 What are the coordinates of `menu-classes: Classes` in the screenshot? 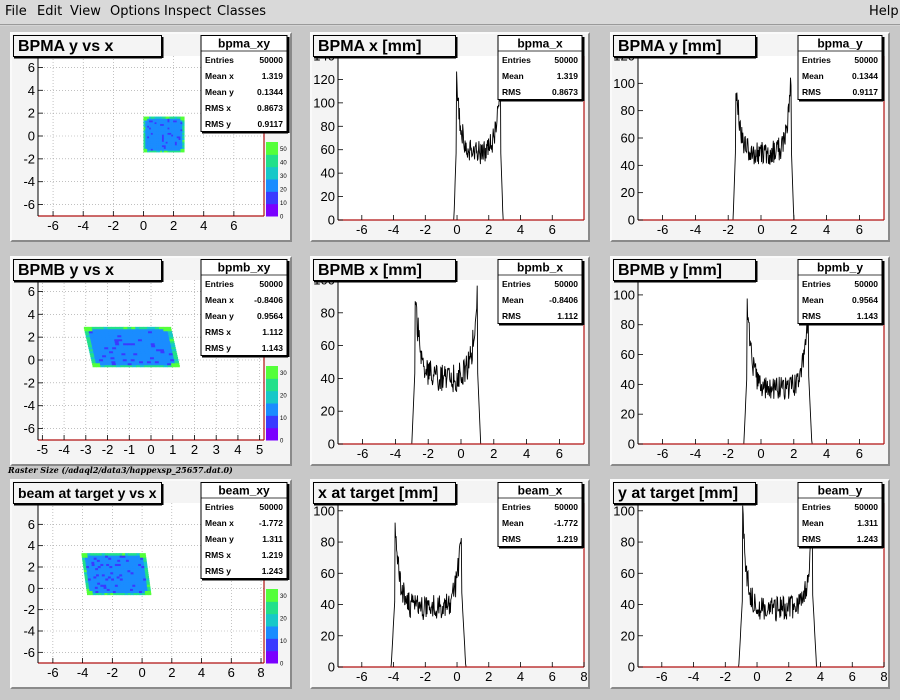 It's located at (241, 11).